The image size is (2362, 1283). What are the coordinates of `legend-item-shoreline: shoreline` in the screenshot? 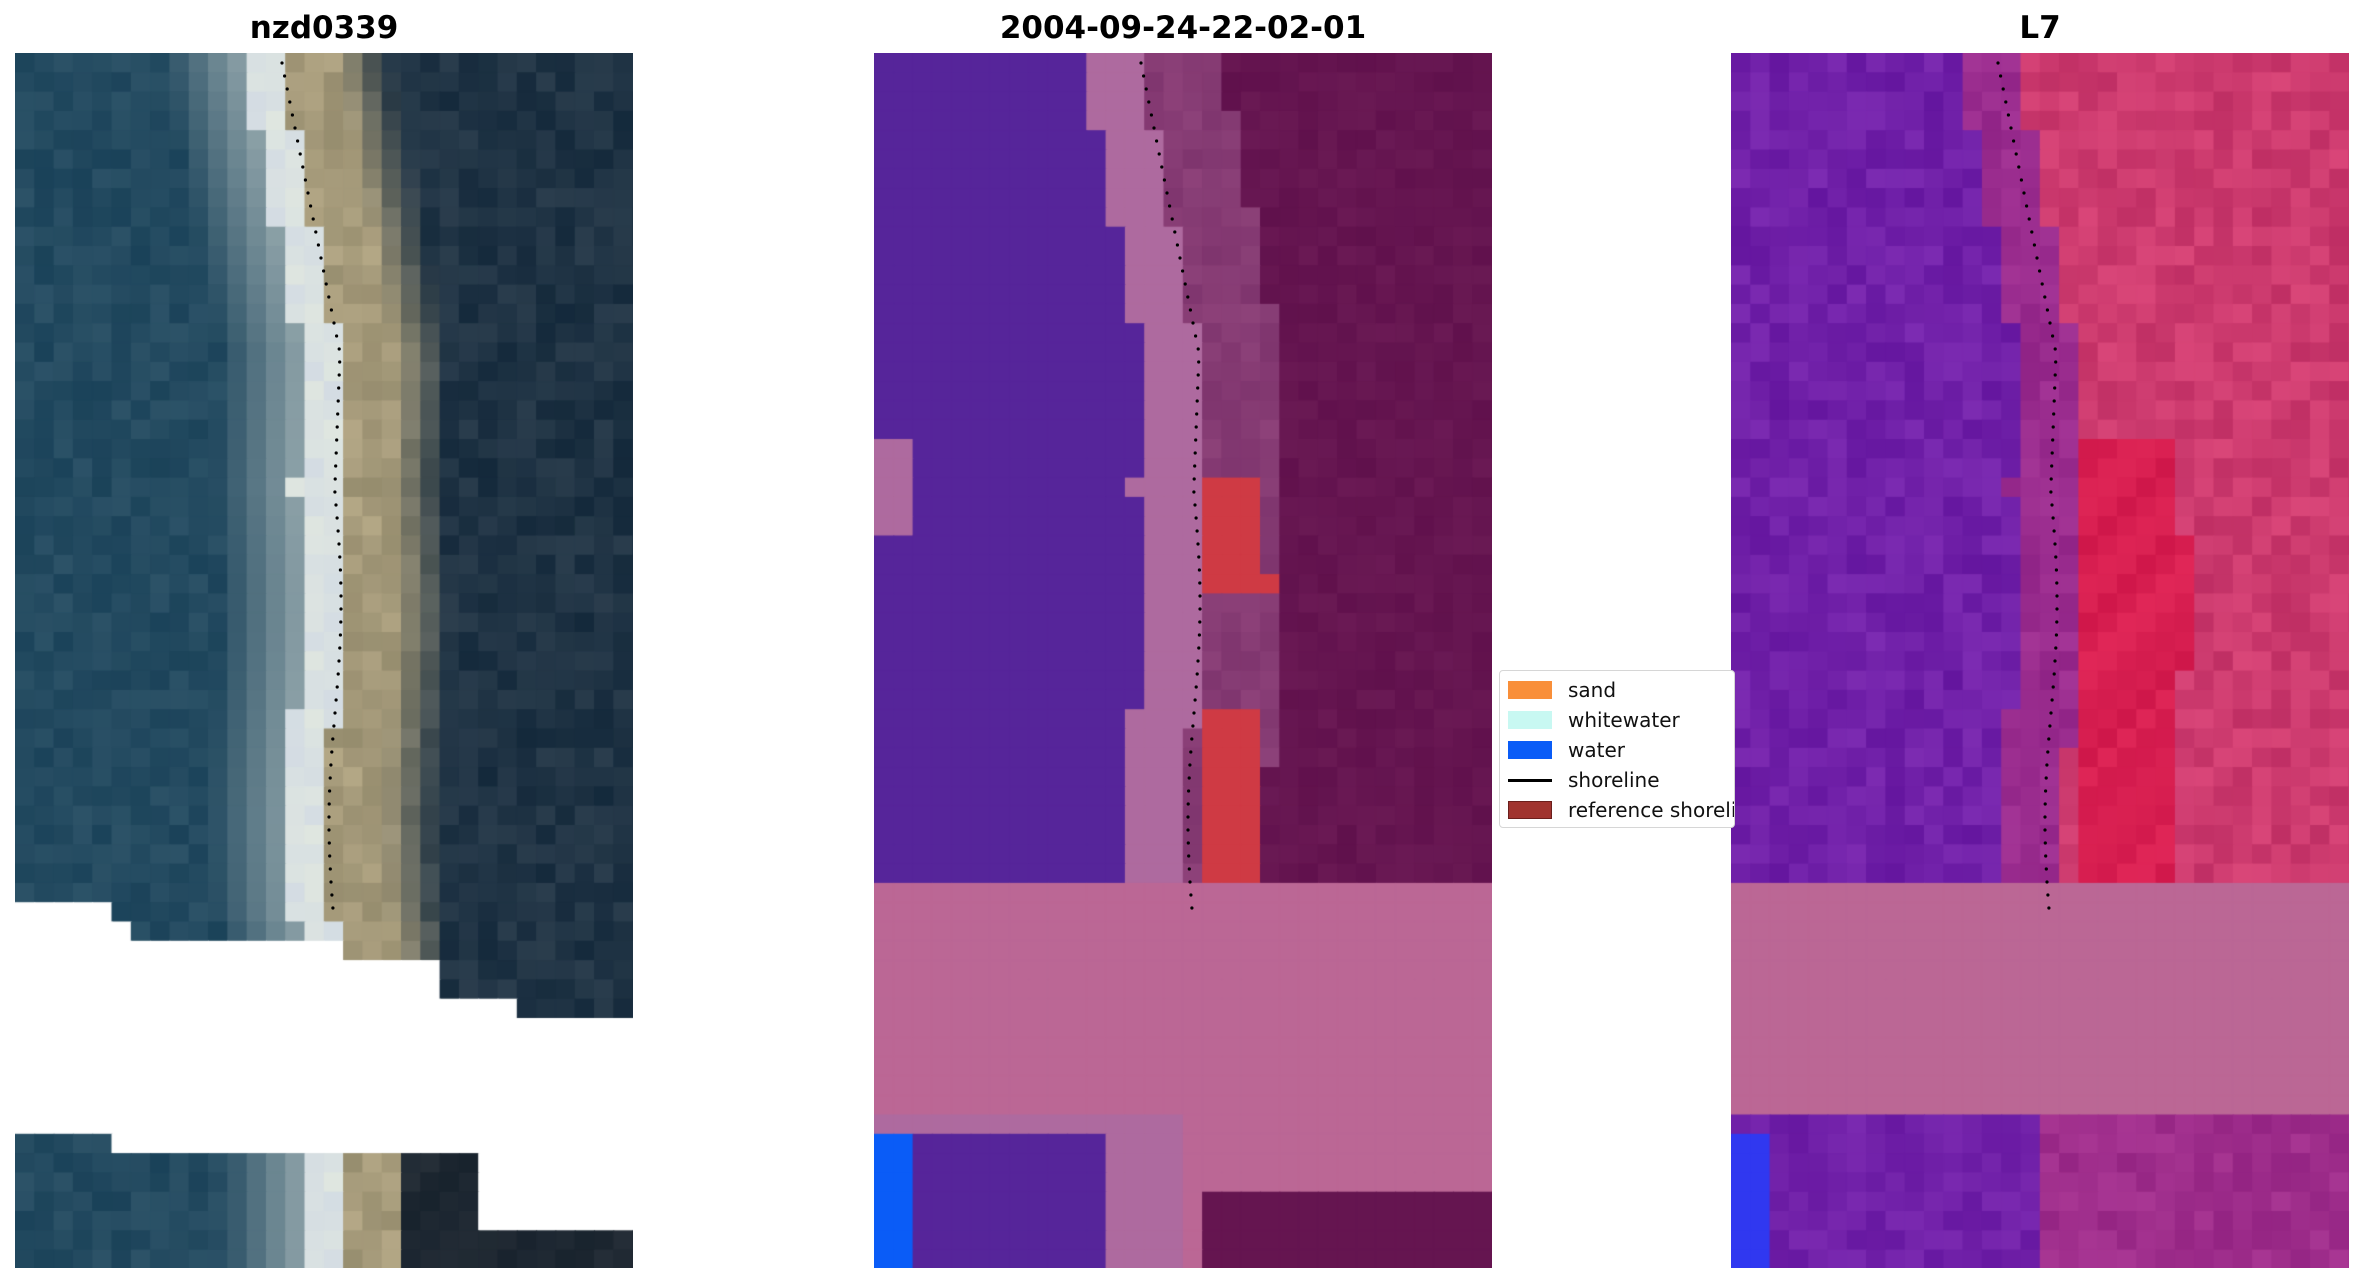 It's located at (1584, 780).